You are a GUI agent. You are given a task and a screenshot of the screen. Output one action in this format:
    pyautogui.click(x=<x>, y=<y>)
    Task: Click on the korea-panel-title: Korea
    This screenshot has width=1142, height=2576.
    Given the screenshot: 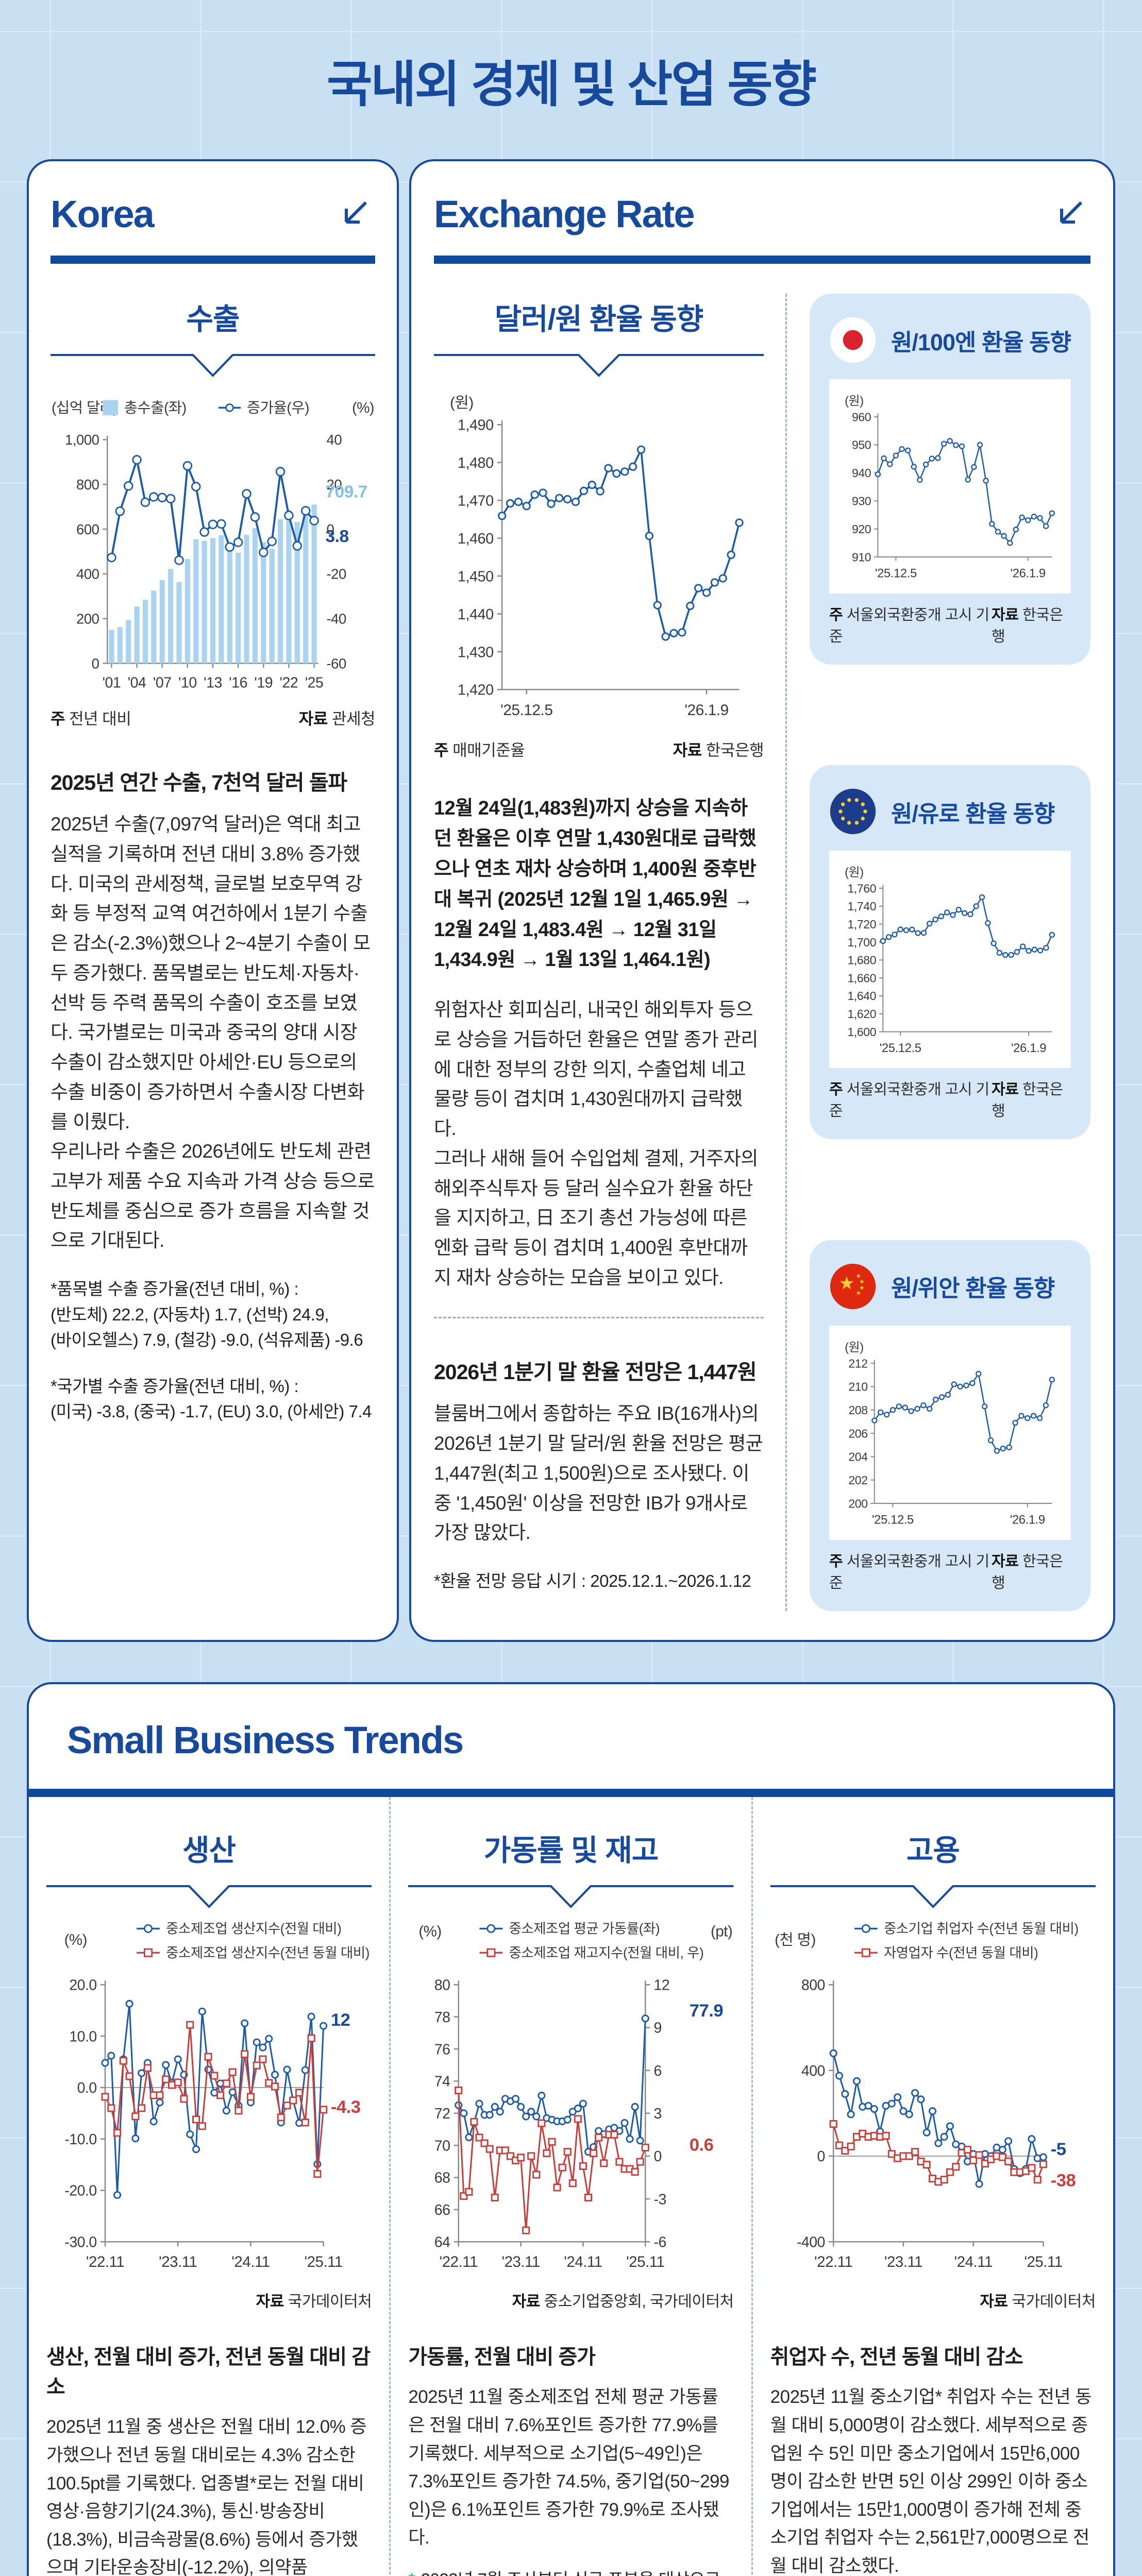 What is the action you would take?
    pyautogui.click(x=103, y=214)
    